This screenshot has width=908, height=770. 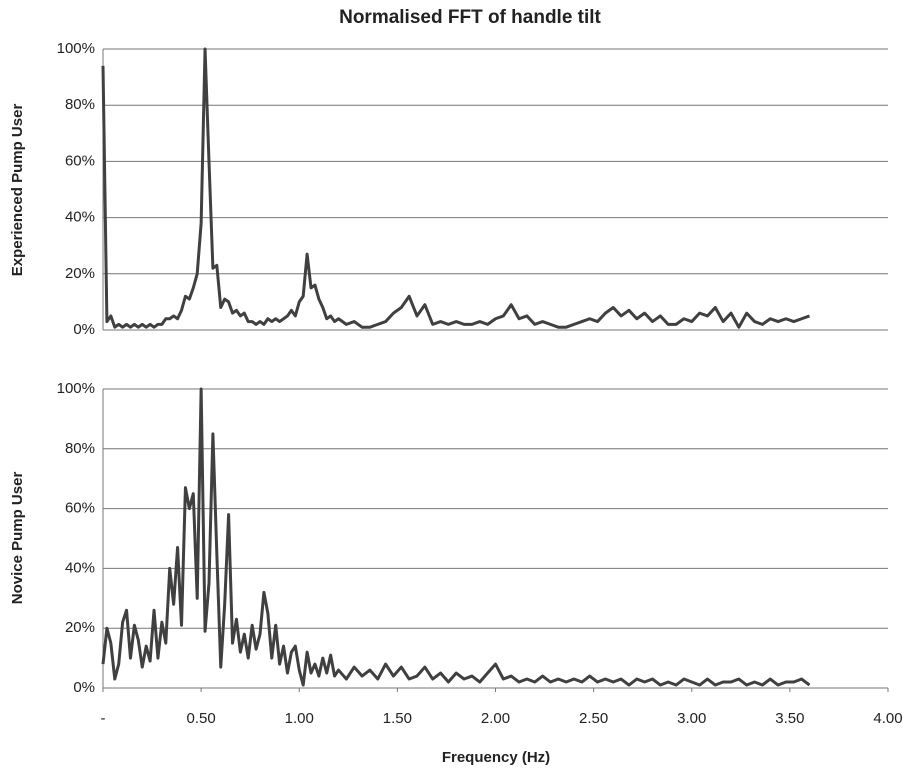 I want to click on x-tick-label: 1.50, so click(x=397, y=718).